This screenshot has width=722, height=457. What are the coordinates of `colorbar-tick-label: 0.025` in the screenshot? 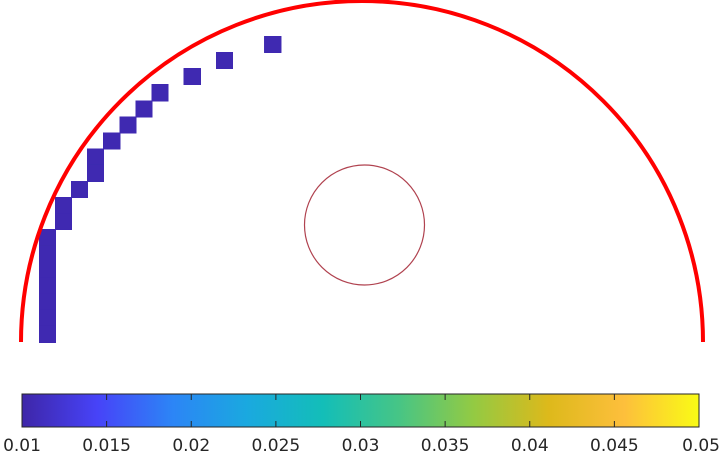 It's located at (276, 446).